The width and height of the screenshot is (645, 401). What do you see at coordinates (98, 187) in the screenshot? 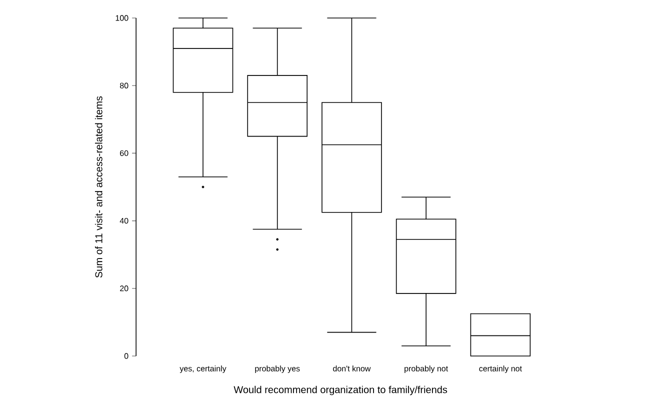
I see `y-axis-title: Sum of 11 visit- and access-related items` at bounding box center [98, 187].